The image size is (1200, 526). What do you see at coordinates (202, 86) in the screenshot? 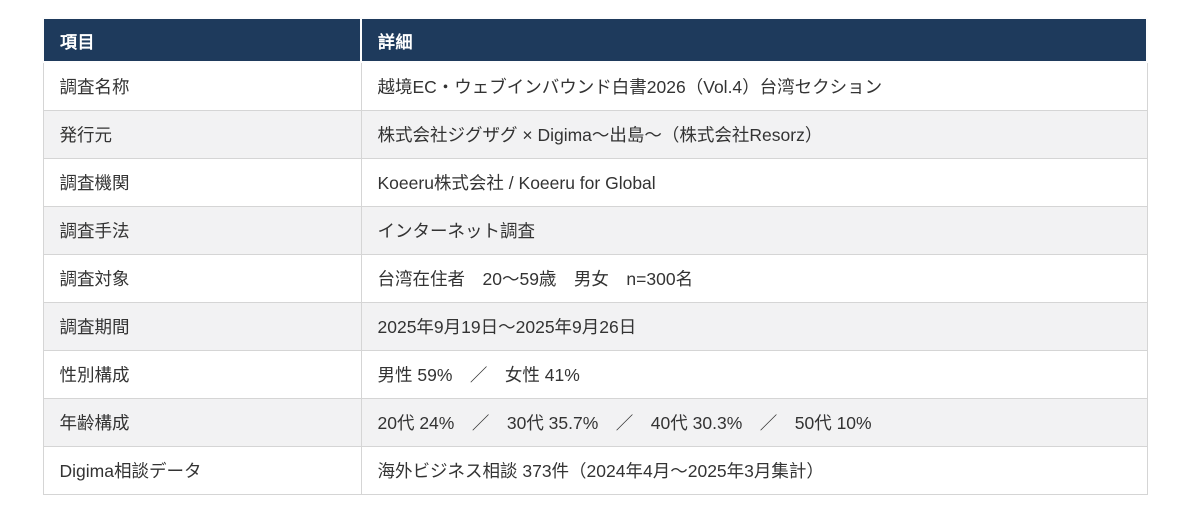
I see `row-label: 調査名称` at bounding box center [202, 86].